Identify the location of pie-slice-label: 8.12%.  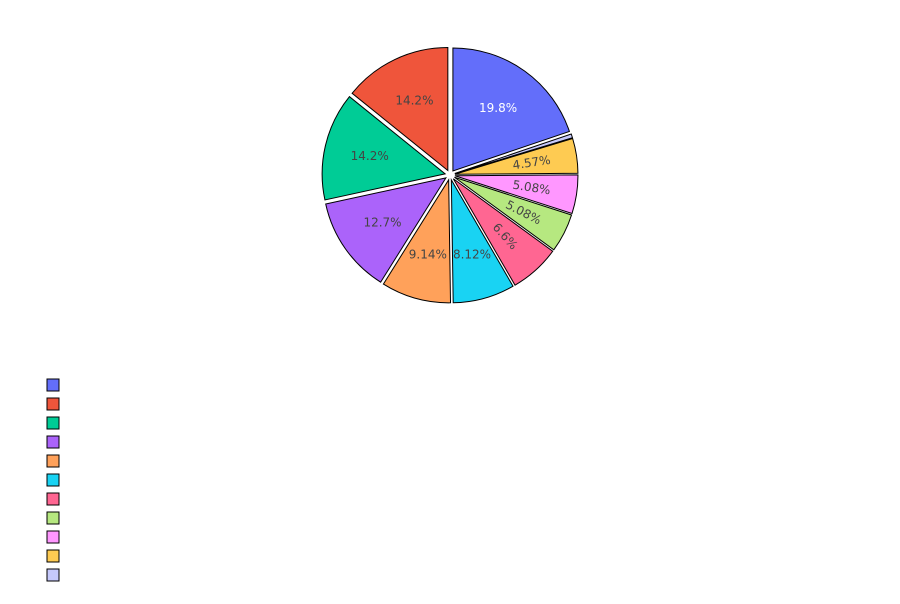
(472, 255).